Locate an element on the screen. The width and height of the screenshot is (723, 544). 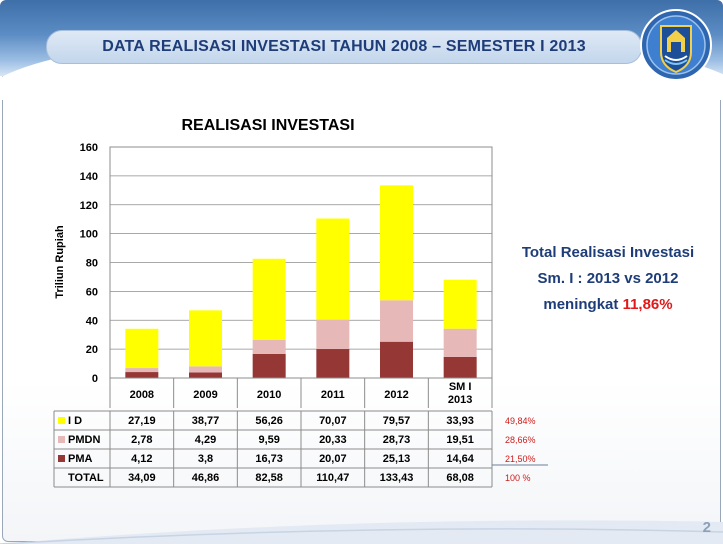
table-cell-value: 38,77 is located at coordinates (206, 421).